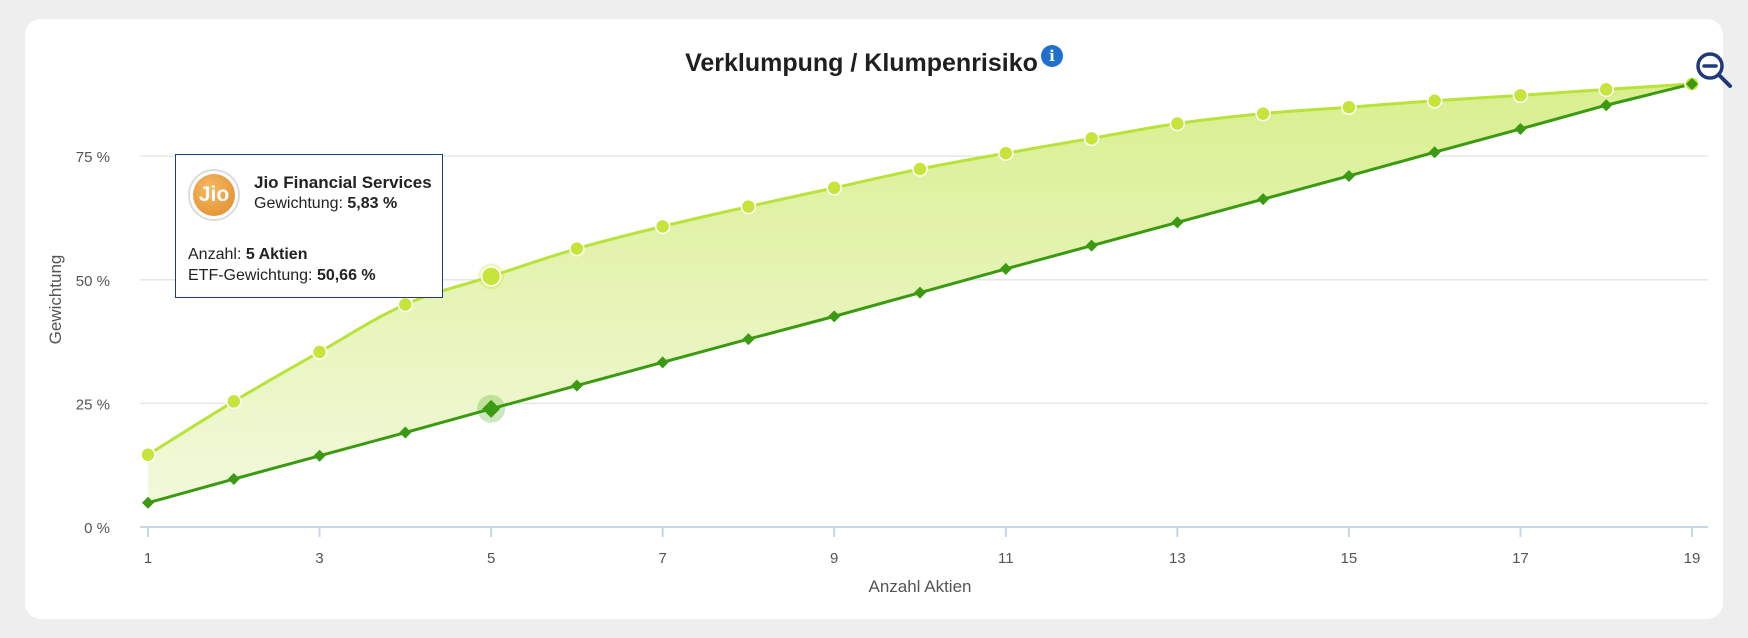 The height and width of the screenshot is (638, 1748). I want to click on x-tick-label: 9, so click(834, 558).